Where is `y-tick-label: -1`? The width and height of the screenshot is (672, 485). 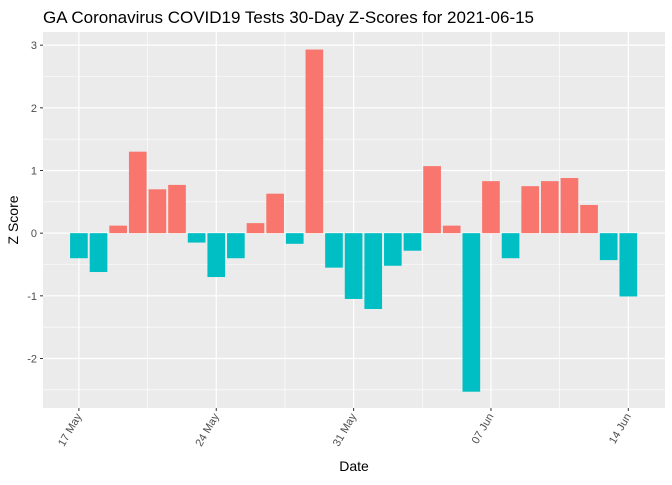
y-tick-label: -1 is located at coordinates (32, 297).